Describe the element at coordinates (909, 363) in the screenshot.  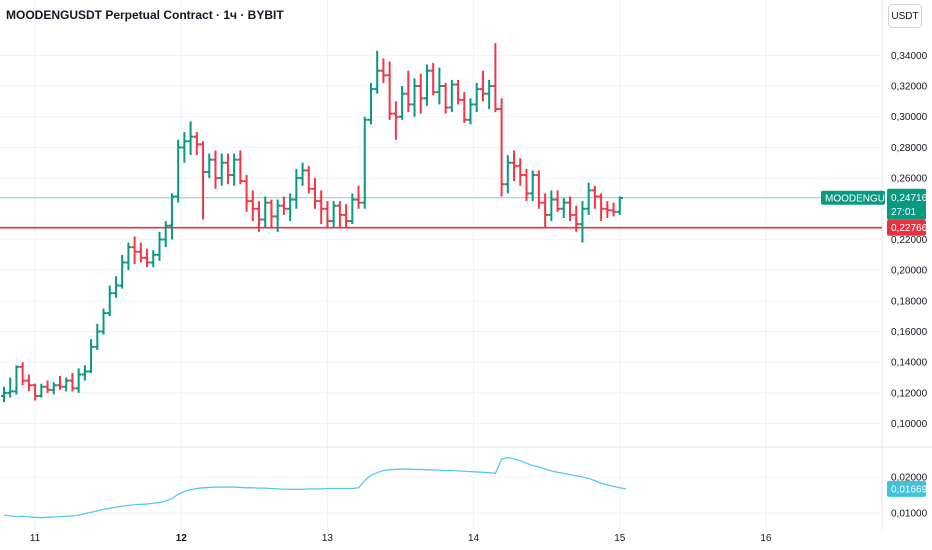
I see `price-tick-label: 0,14000` at that location.